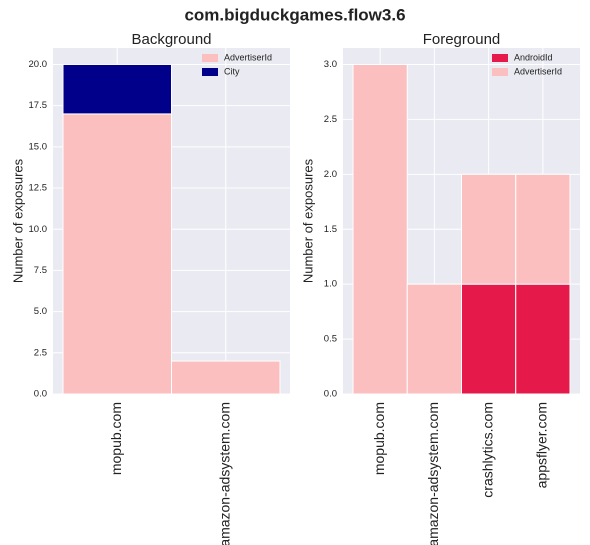 The height and width of the screenshot is (545, 590). Describe the element at coordinates (38, 188) in the screenshot. I see `y-tick-label: 12.5` at that location.